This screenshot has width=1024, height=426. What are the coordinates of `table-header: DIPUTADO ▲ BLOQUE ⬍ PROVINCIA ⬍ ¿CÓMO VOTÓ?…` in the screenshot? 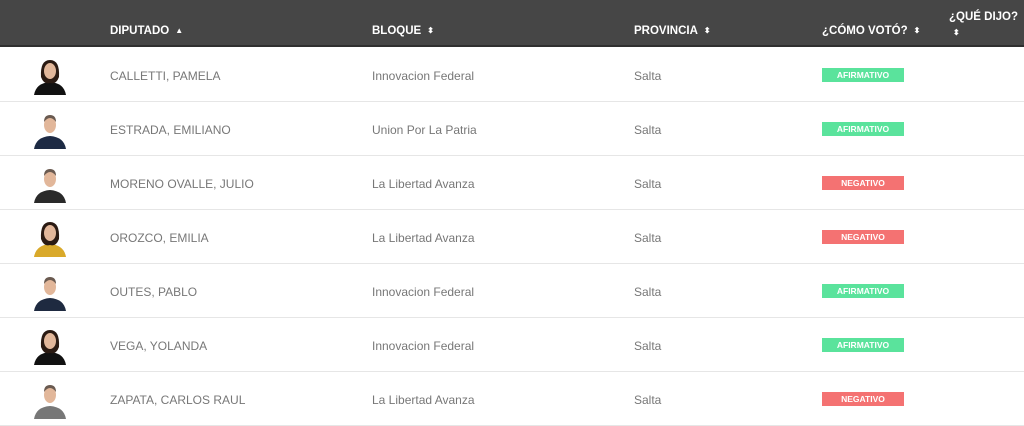 It's located at (512, 23).